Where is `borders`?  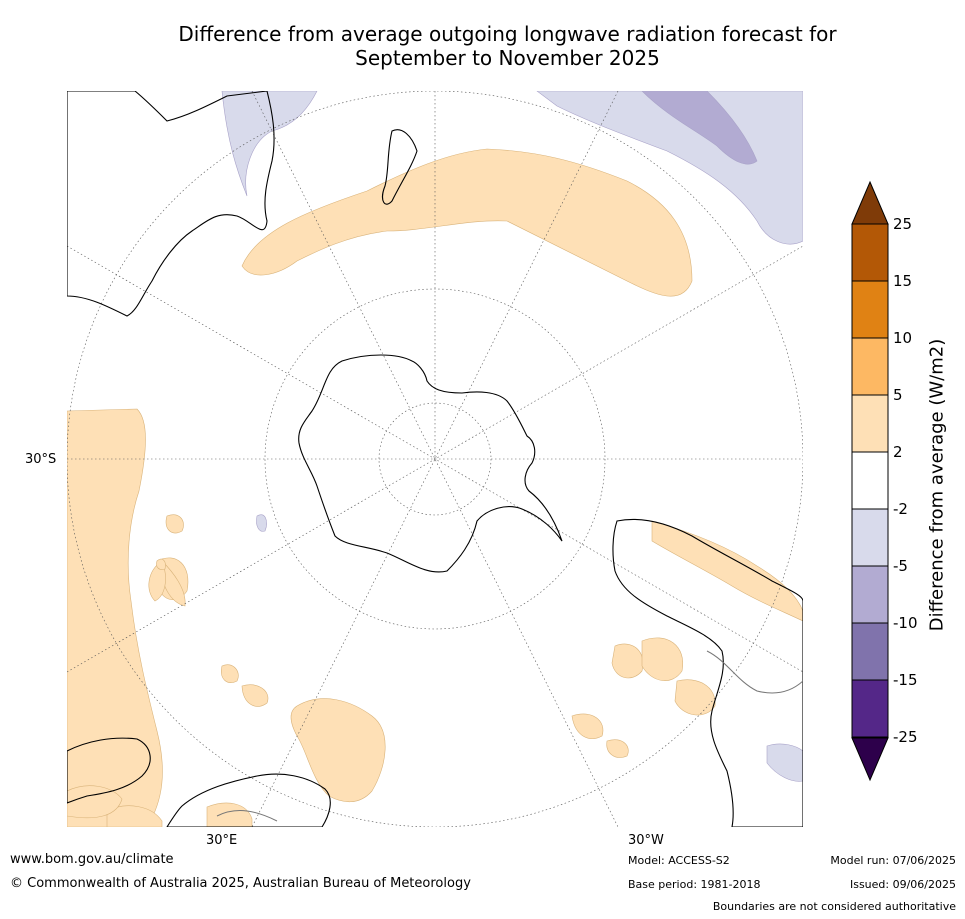 borders is located at coordinates (509, 736).